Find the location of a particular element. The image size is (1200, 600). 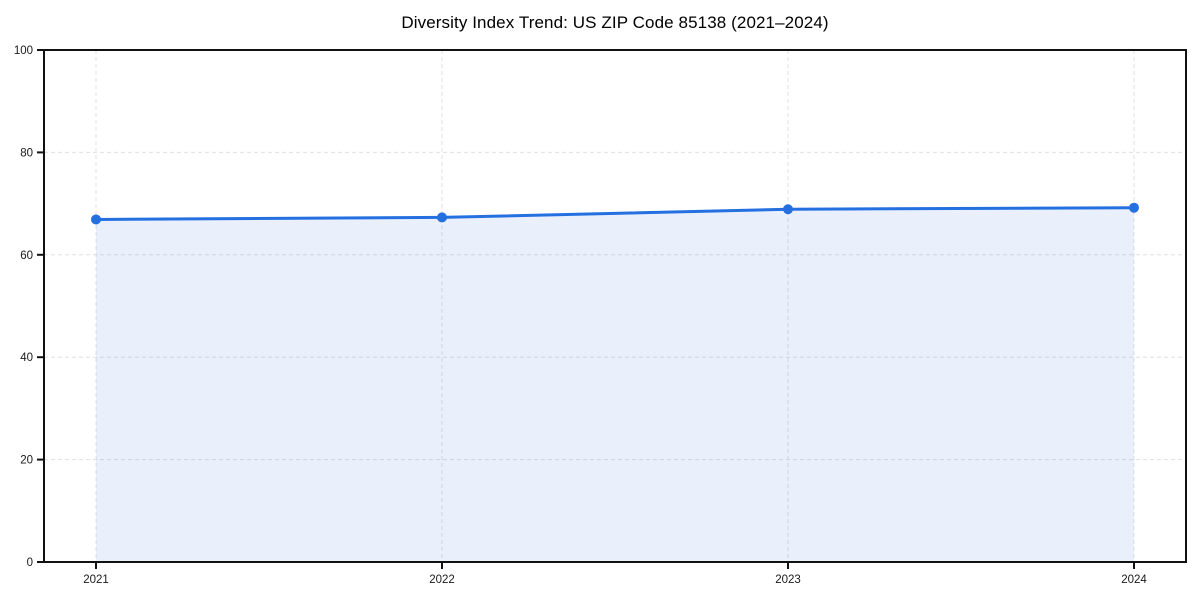

y-axis-tick-label: 80 is located at coordinates (26, 153).